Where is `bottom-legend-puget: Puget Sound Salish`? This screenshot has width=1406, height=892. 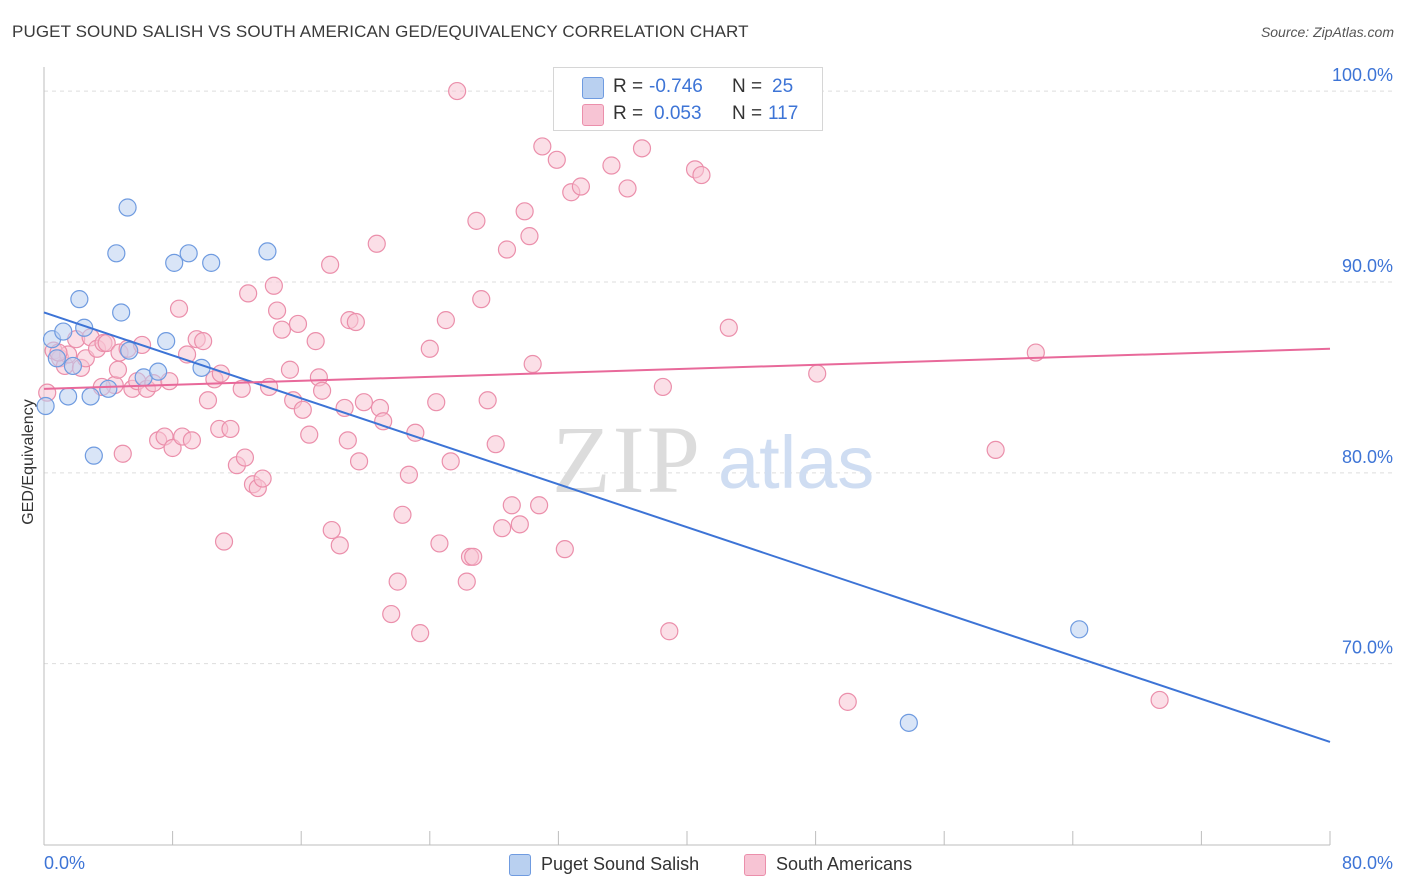 bottom-legend-puget: Puget Sound Salish is located at coordinates (614, 865).